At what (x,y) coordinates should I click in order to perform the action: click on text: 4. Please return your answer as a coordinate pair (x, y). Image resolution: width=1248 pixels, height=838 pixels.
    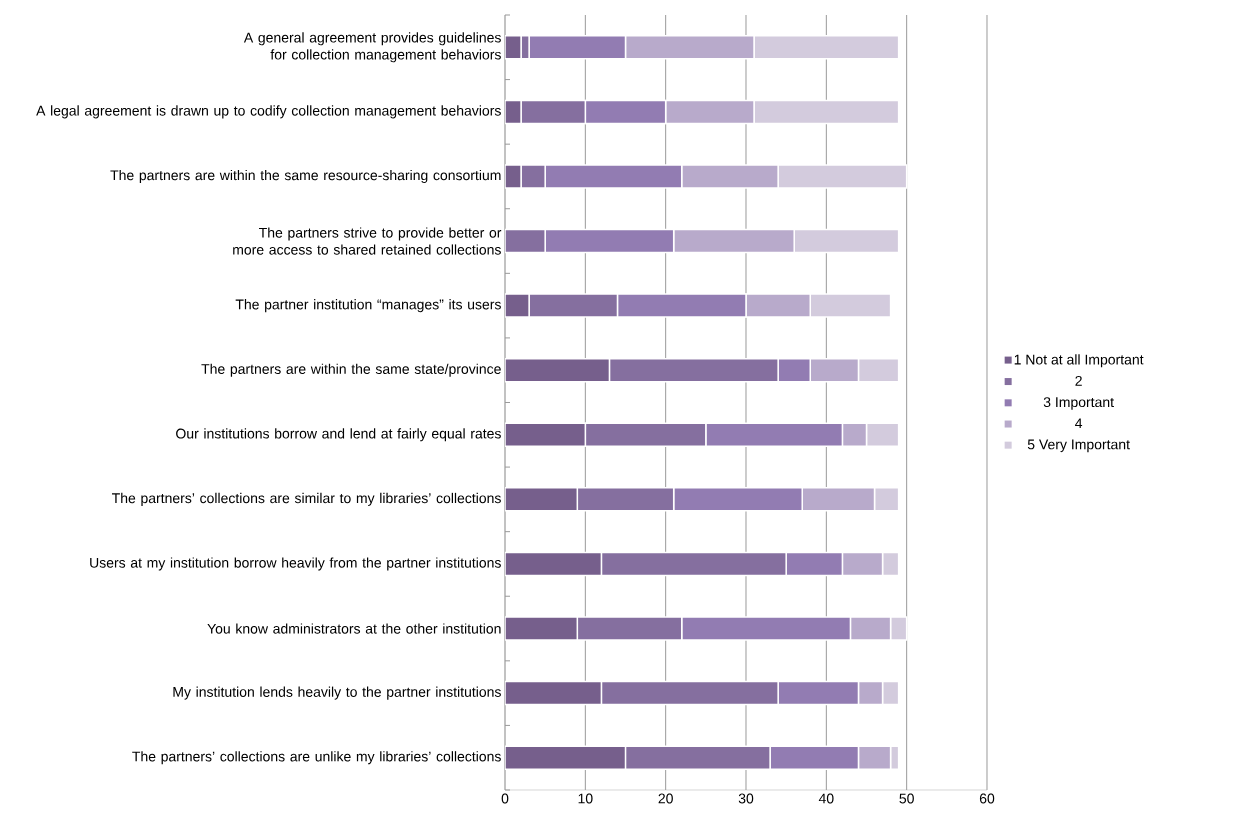
    Looking at the image, I should click on (1079, 423).